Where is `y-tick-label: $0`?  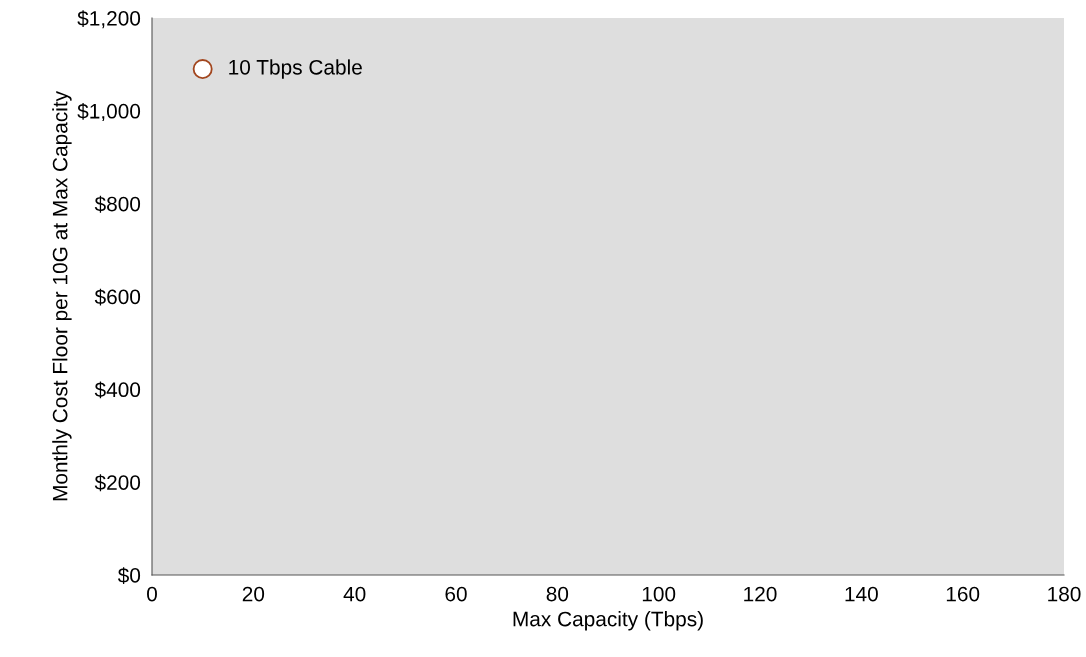 y-tick-label: $0 is located at coordinates (129, 575).